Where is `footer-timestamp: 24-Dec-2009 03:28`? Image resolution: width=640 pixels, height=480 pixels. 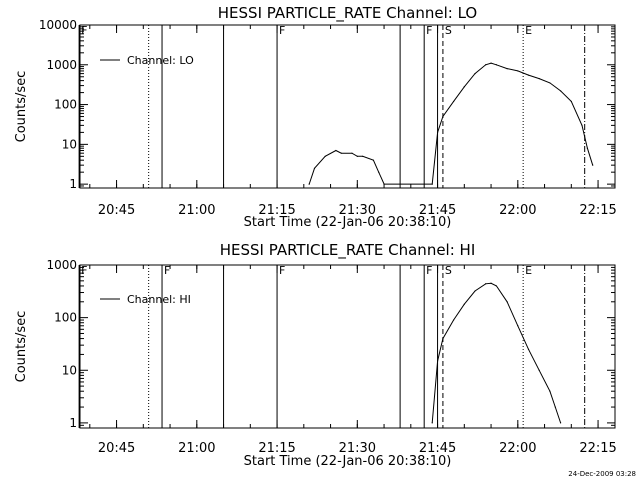 footer-timestamp: 24-Dec-2009 03:28 is located at coordinates (602, 474).